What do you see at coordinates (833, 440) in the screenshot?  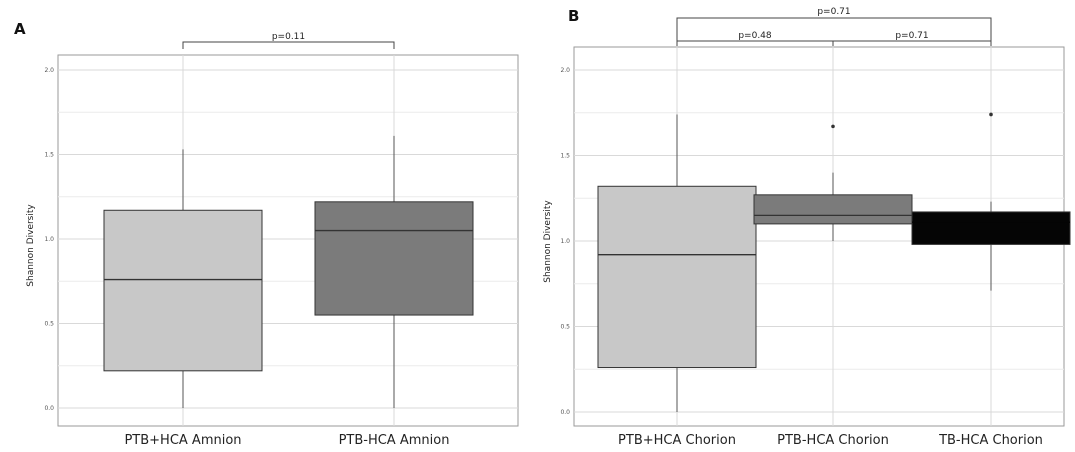 I see `panel-b-x-category-label: PTB-HCA Chorion` at bounding box center [833, 440].